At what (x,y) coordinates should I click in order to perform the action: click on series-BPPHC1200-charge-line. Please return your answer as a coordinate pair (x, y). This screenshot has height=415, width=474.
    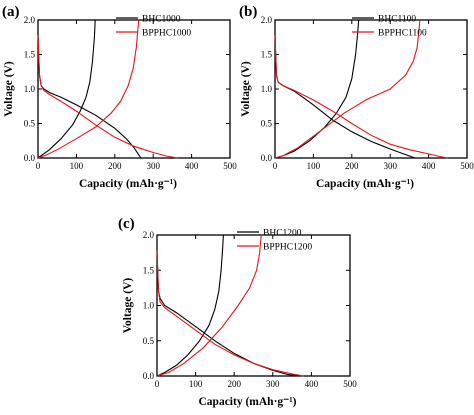
    Looking at the image, I should click on (209, 305).